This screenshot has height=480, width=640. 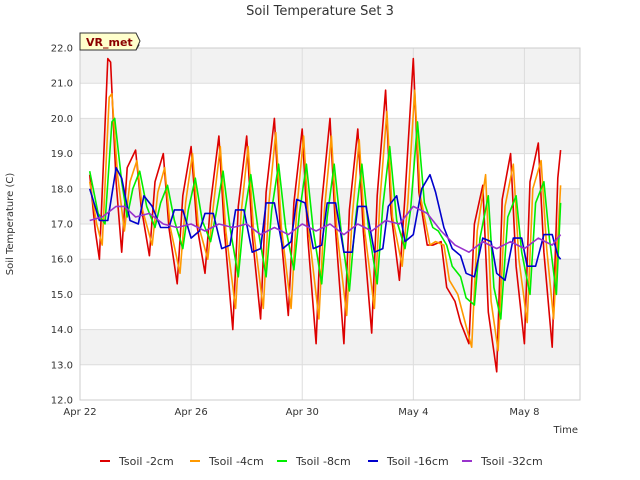 I want to click on legend-item-tsoil-2cm: Tsoil -2cm, so click(x=137, y=461).